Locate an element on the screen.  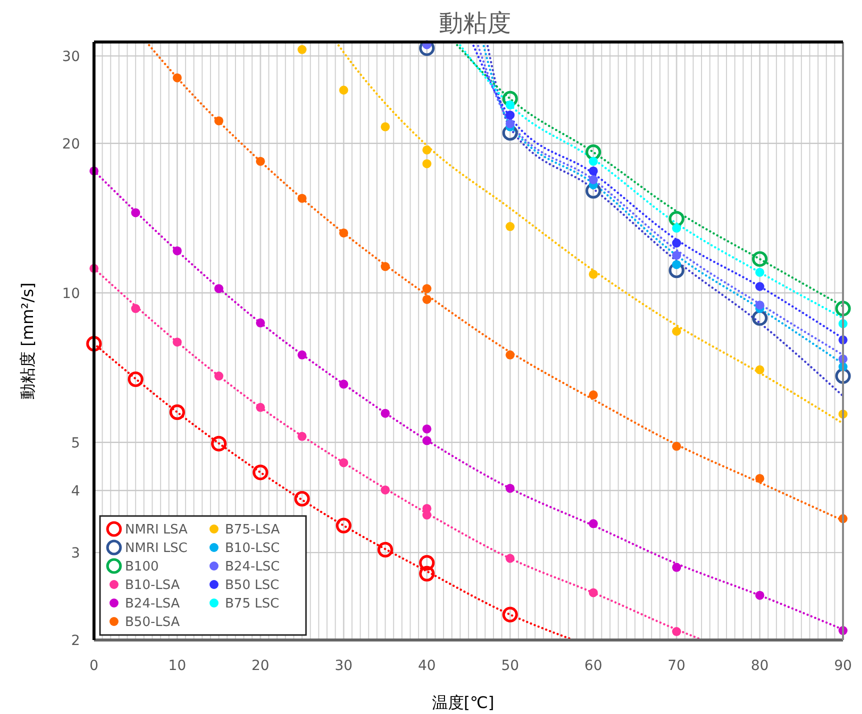
x-tick-label: 0 is located at coordinates (94, 666).